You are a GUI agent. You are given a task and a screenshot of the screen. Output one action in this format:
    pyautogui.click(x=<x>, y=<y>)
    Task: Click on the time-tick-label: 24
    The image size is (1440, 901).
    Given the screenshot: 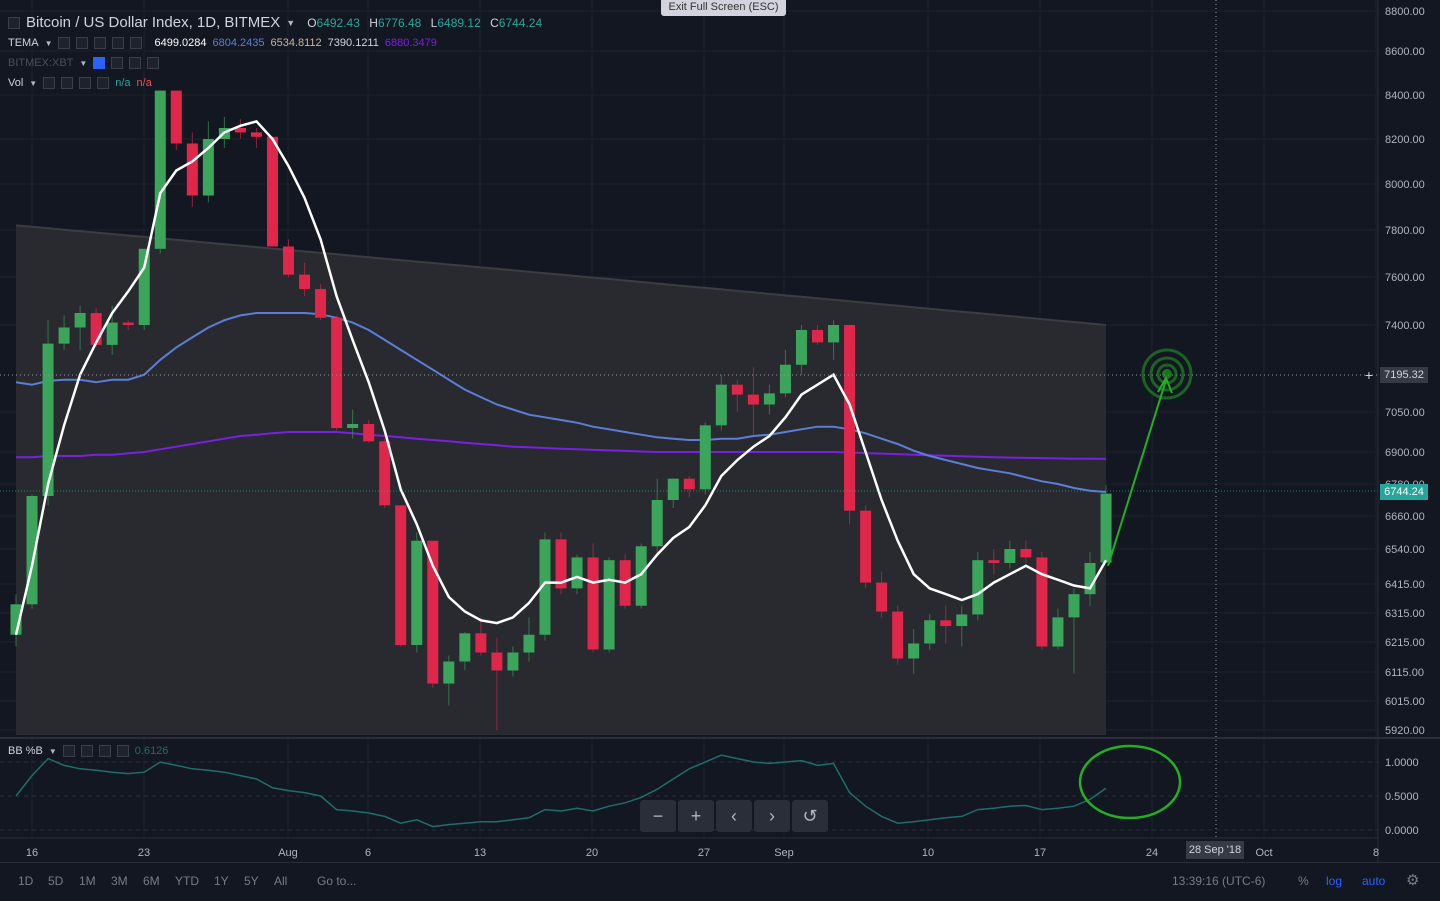 What is the action you would take?
    pyautogui.click(x=1152, y=853)
    